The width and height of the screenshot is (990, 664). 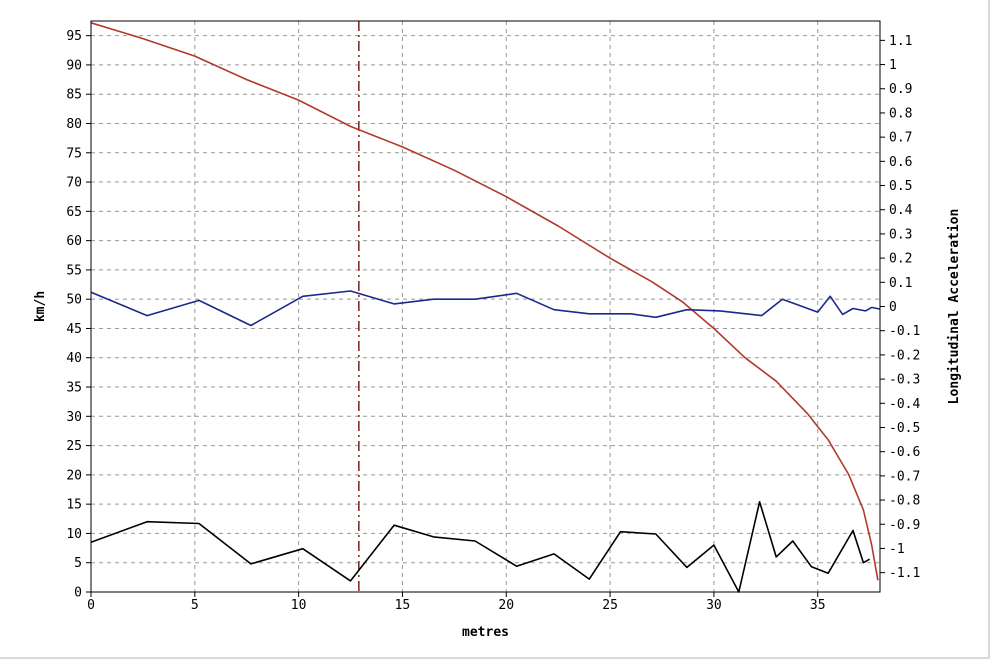 I want to click on y-axis-title: km/h, so click(x=40, y=306).